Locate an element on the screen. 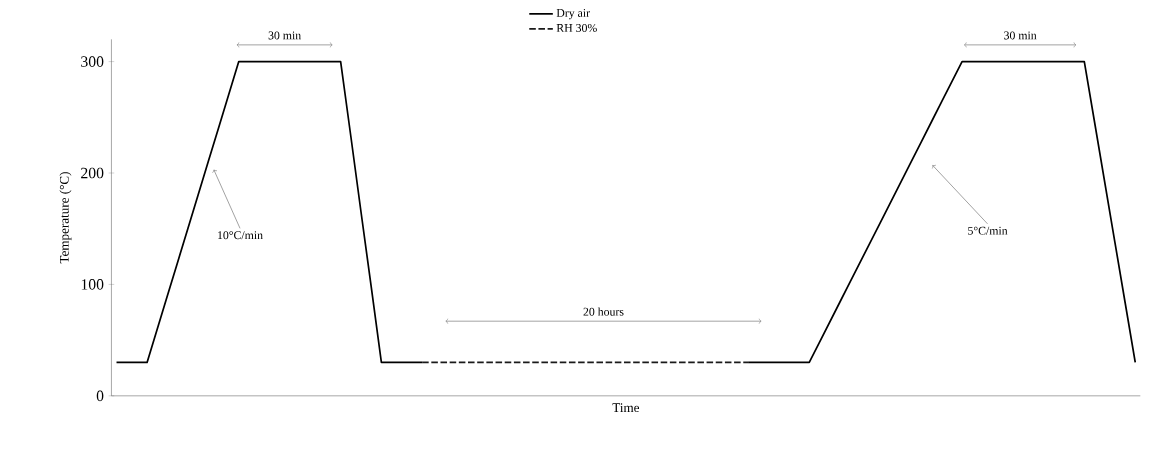 This screenshot has height=455, width=1160. y-tick-label: 100 is located at coordinates (92, 284).